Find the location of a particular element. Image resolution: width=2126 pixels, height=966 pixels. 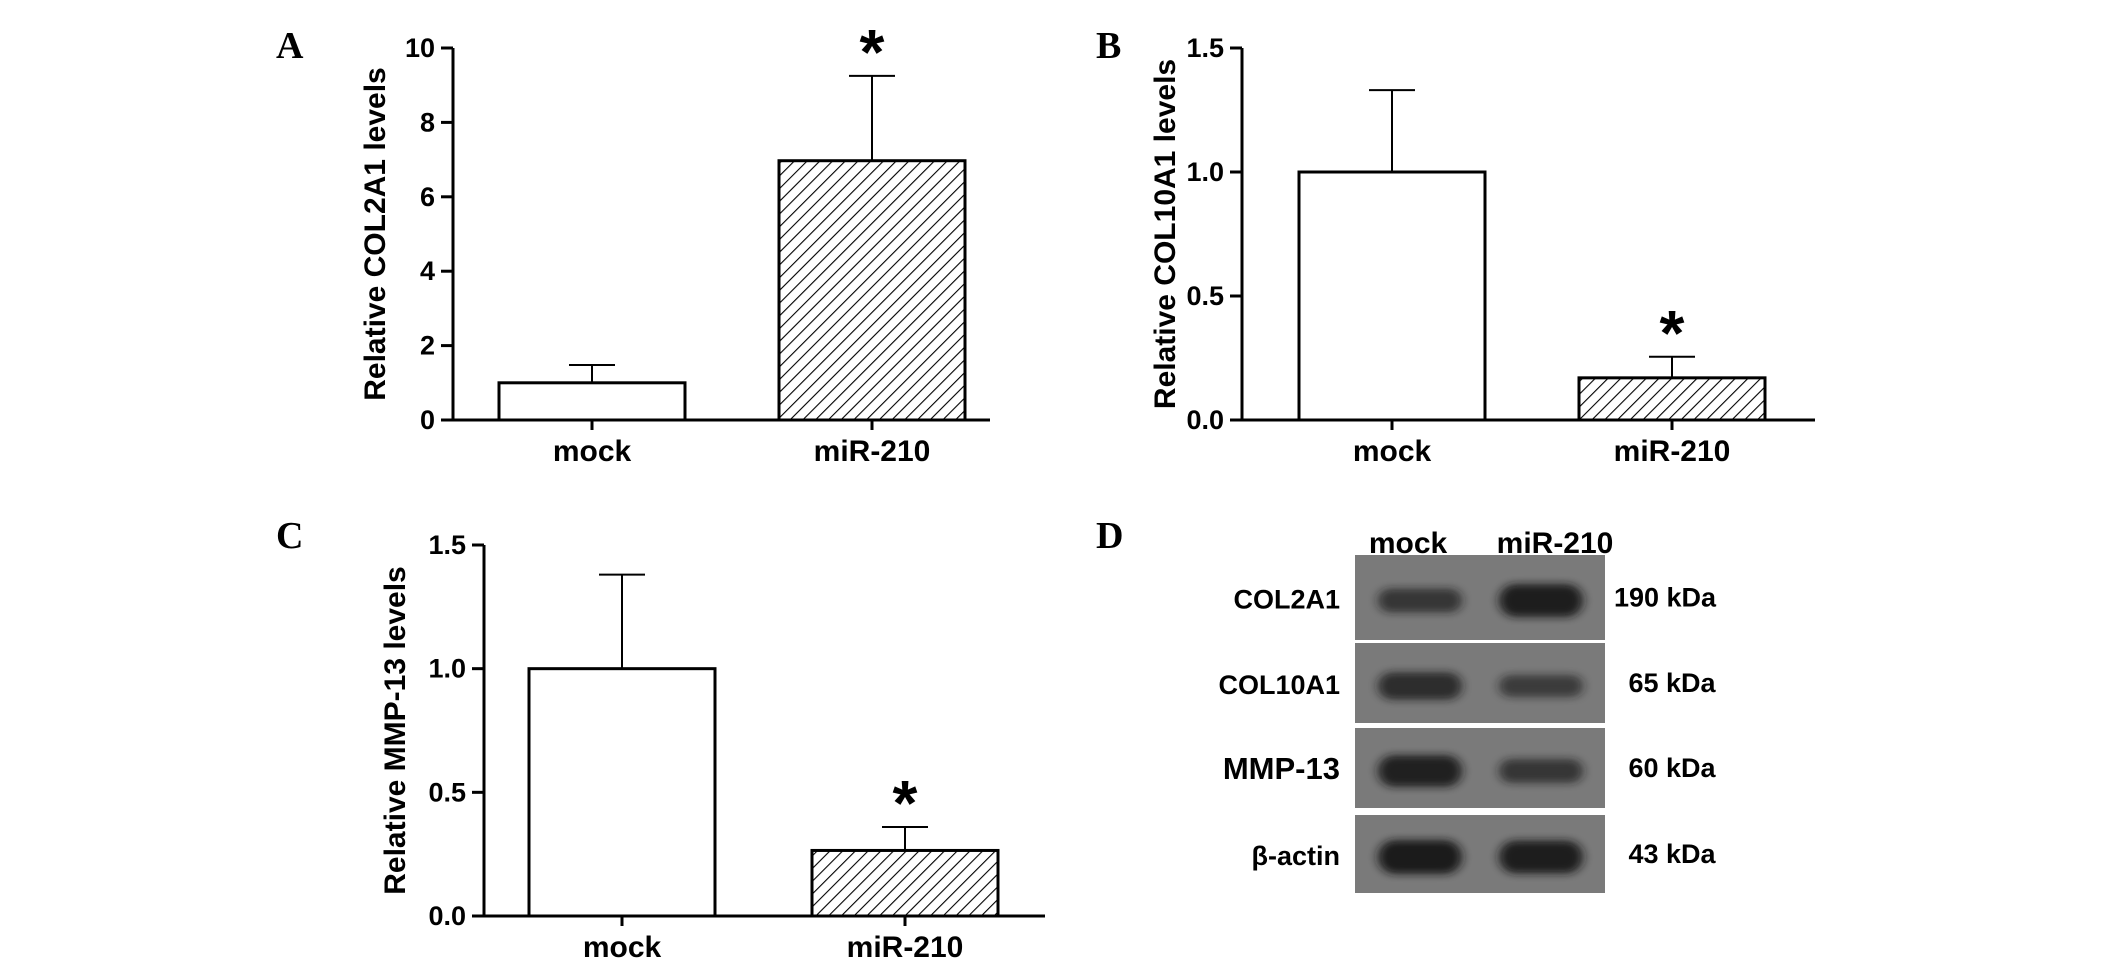

y-tick-label: 2 is located at coordinates (427, 346).